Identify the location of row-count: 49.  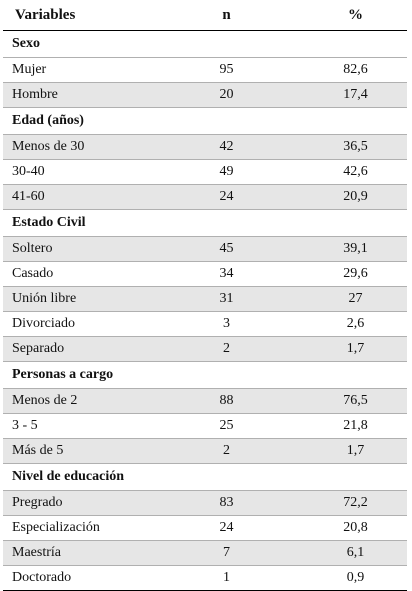
(226, 171).